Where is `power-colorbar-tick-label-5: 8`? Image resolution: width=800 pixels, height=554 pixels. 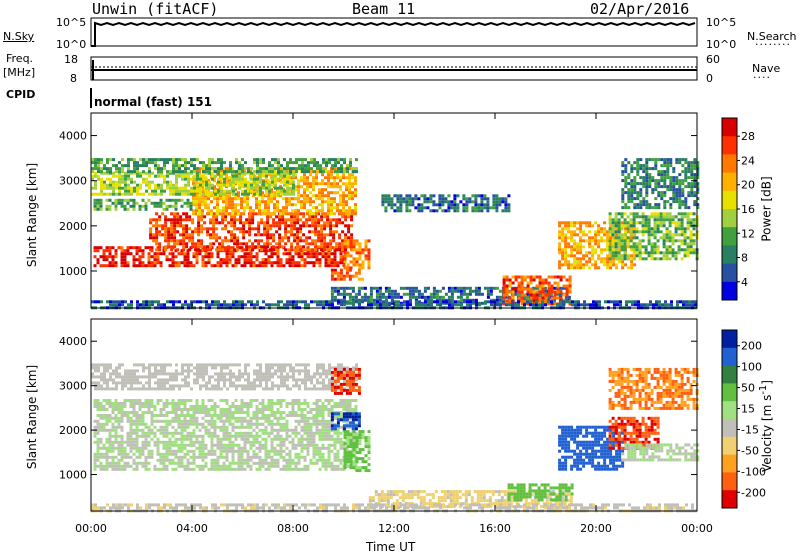 power-colorbar-tick-label-5: 8 is located at coordinates (744, 258).